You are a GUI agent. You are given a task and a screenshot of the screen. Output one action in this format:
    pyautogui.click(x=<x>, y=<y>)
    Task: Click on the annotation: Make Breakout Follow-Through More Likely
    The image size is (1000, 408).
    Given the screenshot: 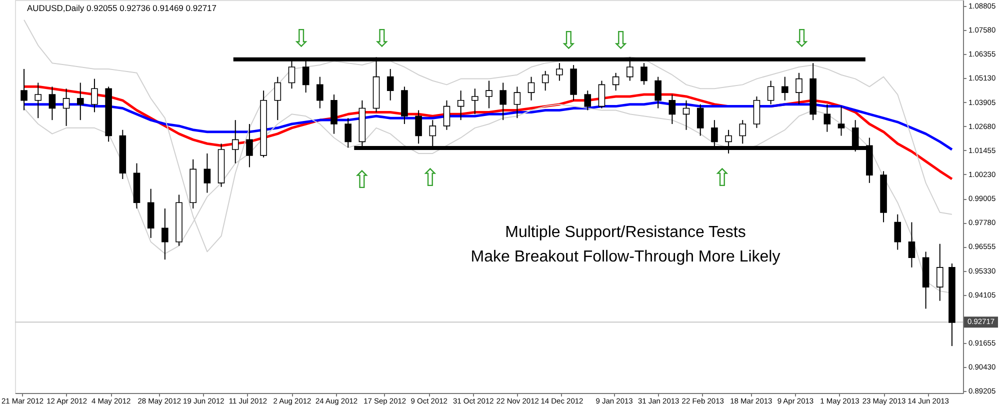 What is the action you would take?
    pyautogui.click(x=625, y=257)
    